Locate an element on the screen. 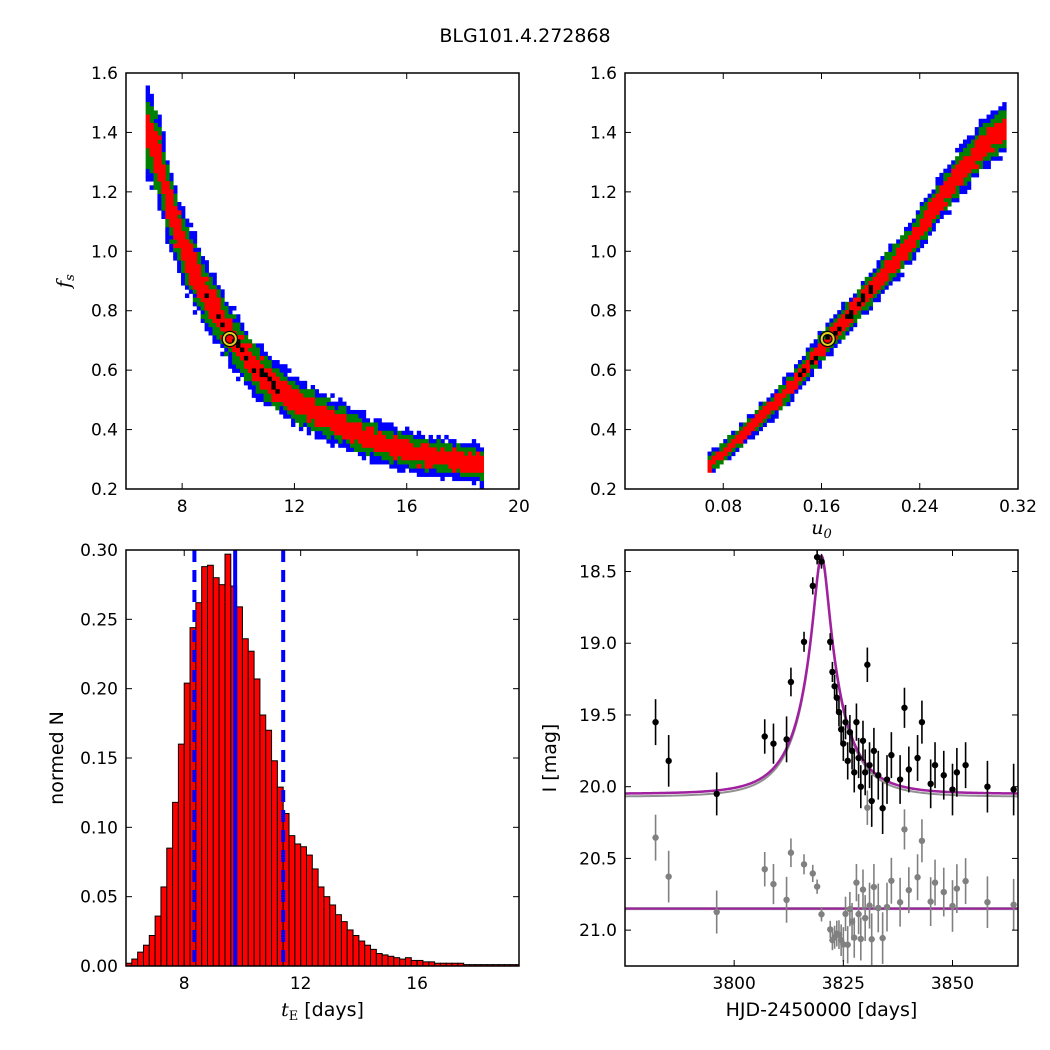 The image size is (1050, 1050). fs-tE-ytick-label: 0.4 is located at coordinates (104, 431).